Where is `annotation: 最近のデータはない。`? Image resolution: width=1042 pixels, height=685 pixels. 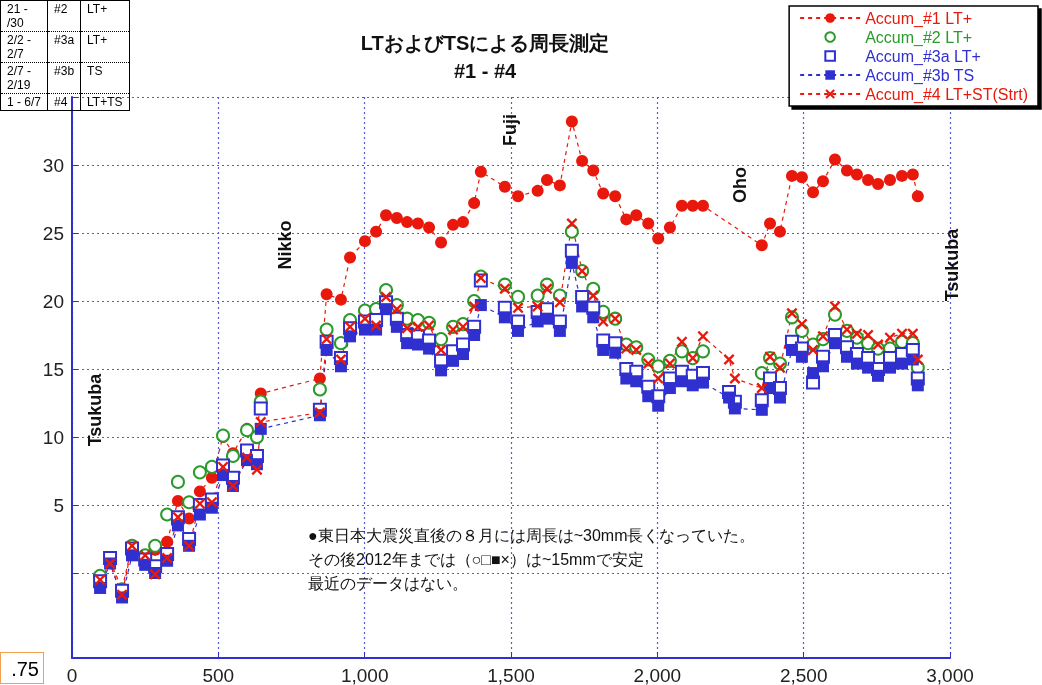
annotation: 最近のデータはない。 is located at coordinates (388, 583).